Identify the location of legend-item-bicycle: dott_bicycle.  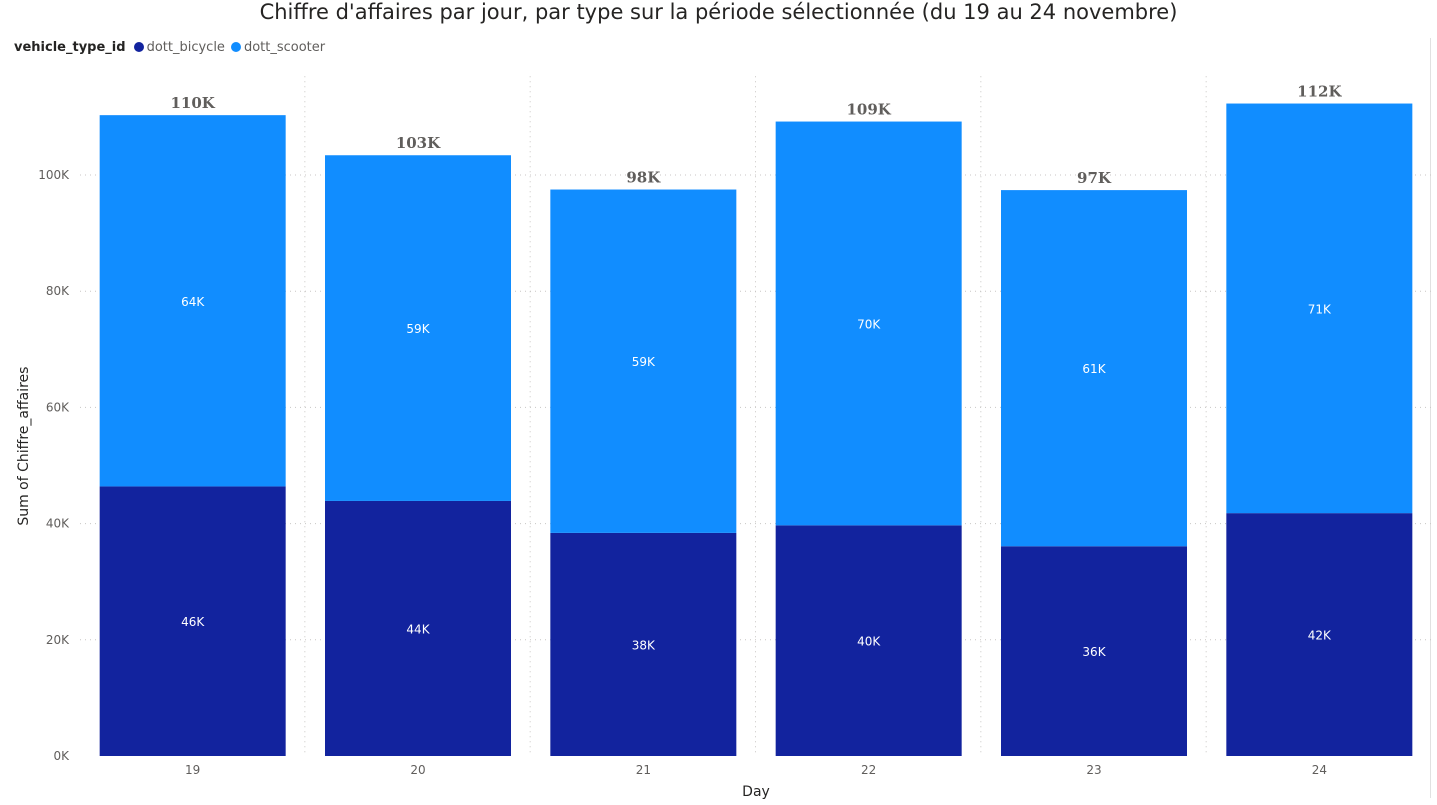
(179, 47).